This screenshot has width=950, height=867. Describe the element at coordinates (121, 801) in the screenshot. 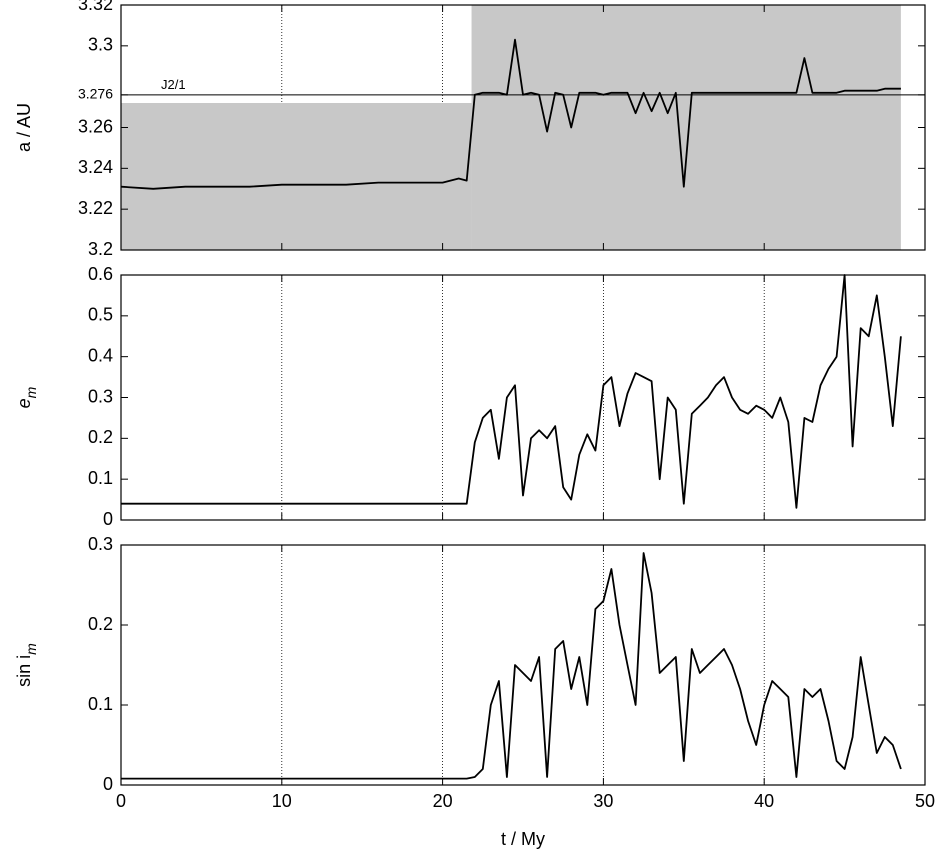

I see `x-tick-label: 0` at that location.